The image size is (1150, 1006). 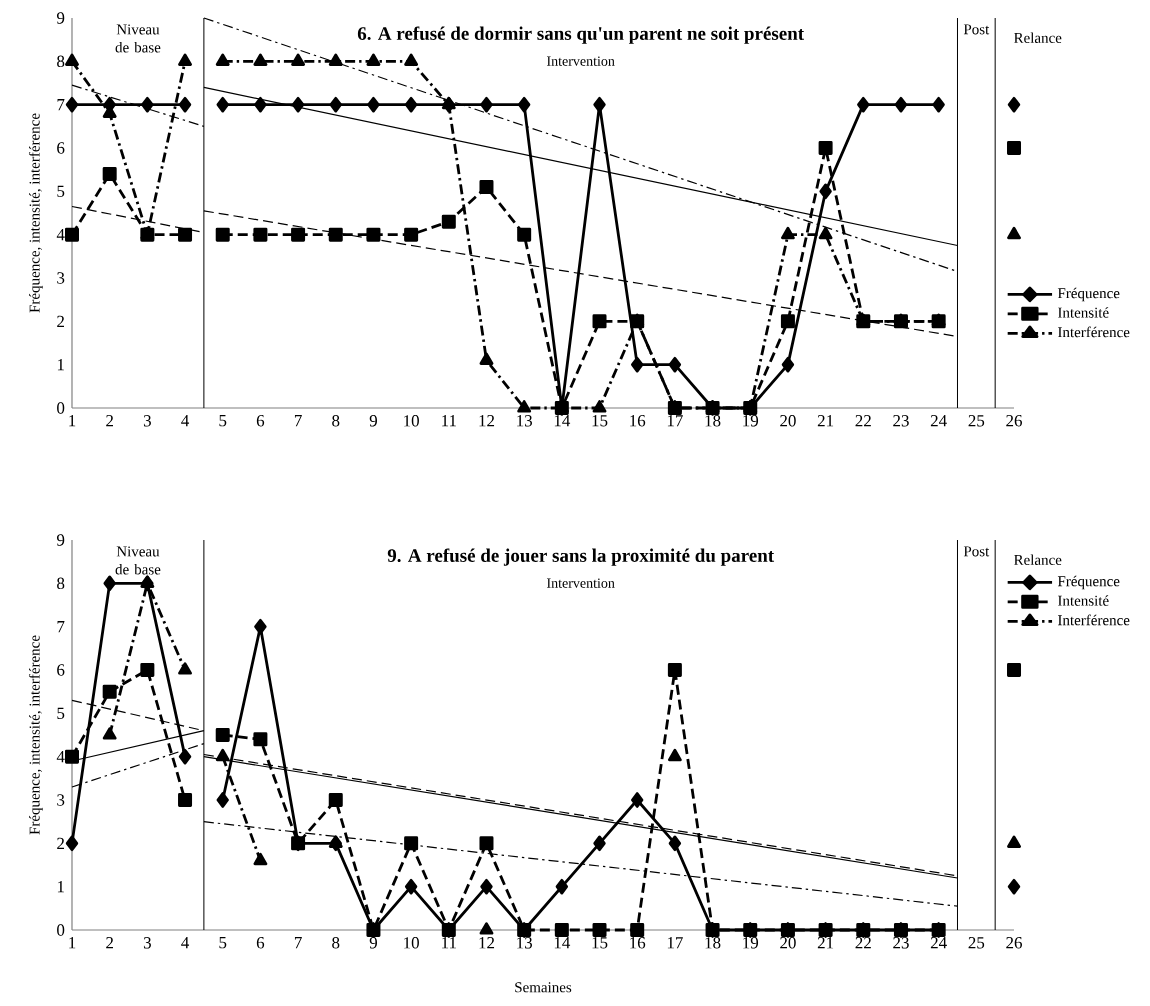 What do you see at coordinates (581, 35) in the screenshot?
I see `chart-title: 6. A refusé de dormir sans qu'un parent ne soit présent` at bounding box center [581, 35].